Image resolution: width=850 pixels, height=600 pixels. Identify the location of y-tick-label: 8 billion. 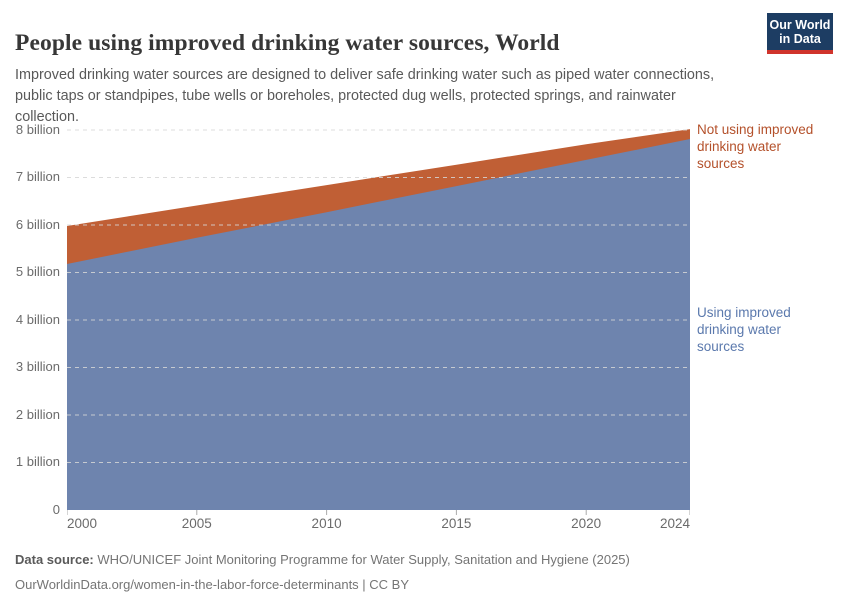
(37, 129).